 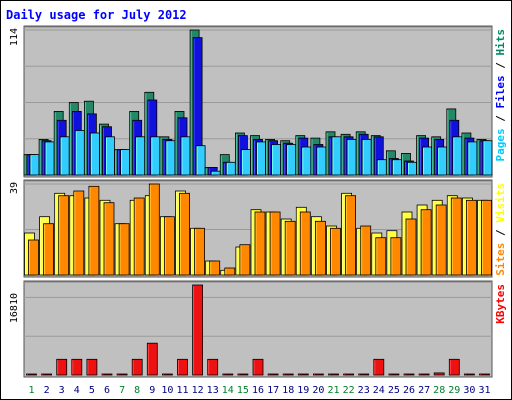 What do you see at coordinates (47, 390) in the screenshot?
I see `x-tick-label-day-2: 2` at bounding box center [47, 390].